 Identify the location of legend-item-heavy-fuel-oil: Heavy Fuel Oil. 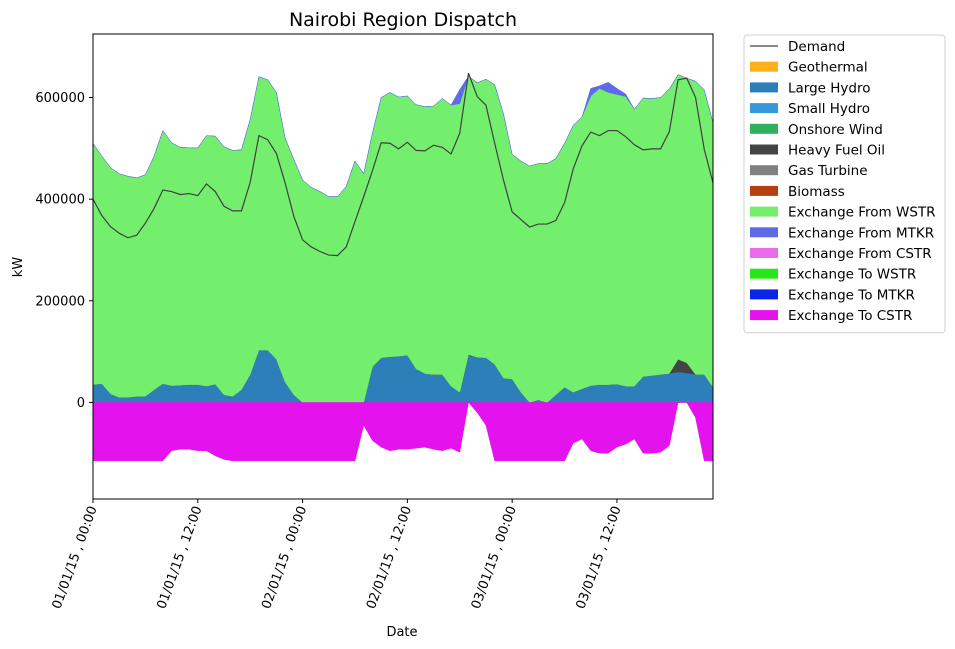
(817, 151).